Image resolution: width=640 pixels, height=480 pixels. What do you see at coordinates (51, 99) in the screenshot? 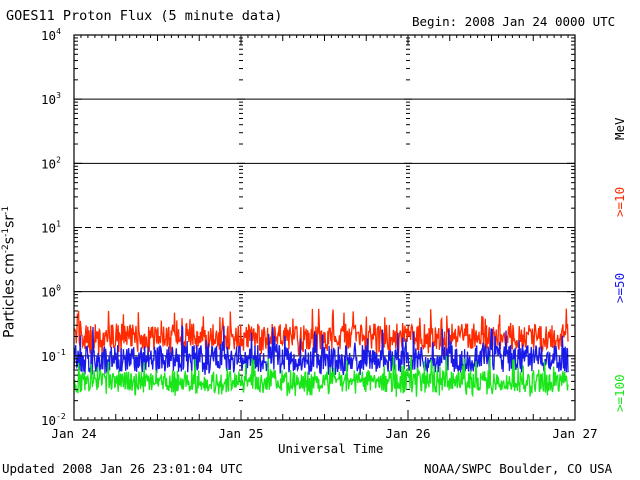
I see `y-tick-label: 10³` at bounding box center [51, 99].